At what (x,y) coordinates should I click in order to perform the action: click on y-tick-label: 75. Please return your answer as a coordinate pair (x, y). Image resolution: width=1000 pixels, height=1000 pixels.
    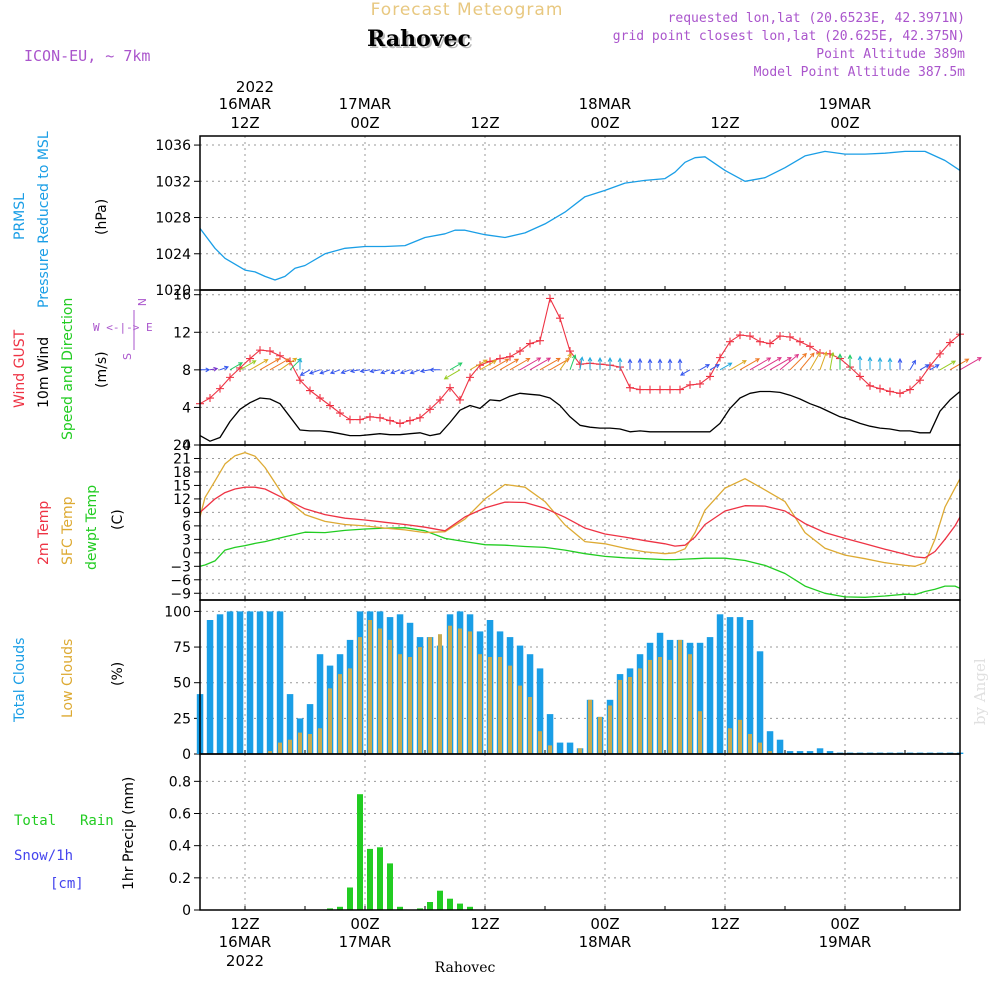
    Looking at the image, I should click on (182, 648).